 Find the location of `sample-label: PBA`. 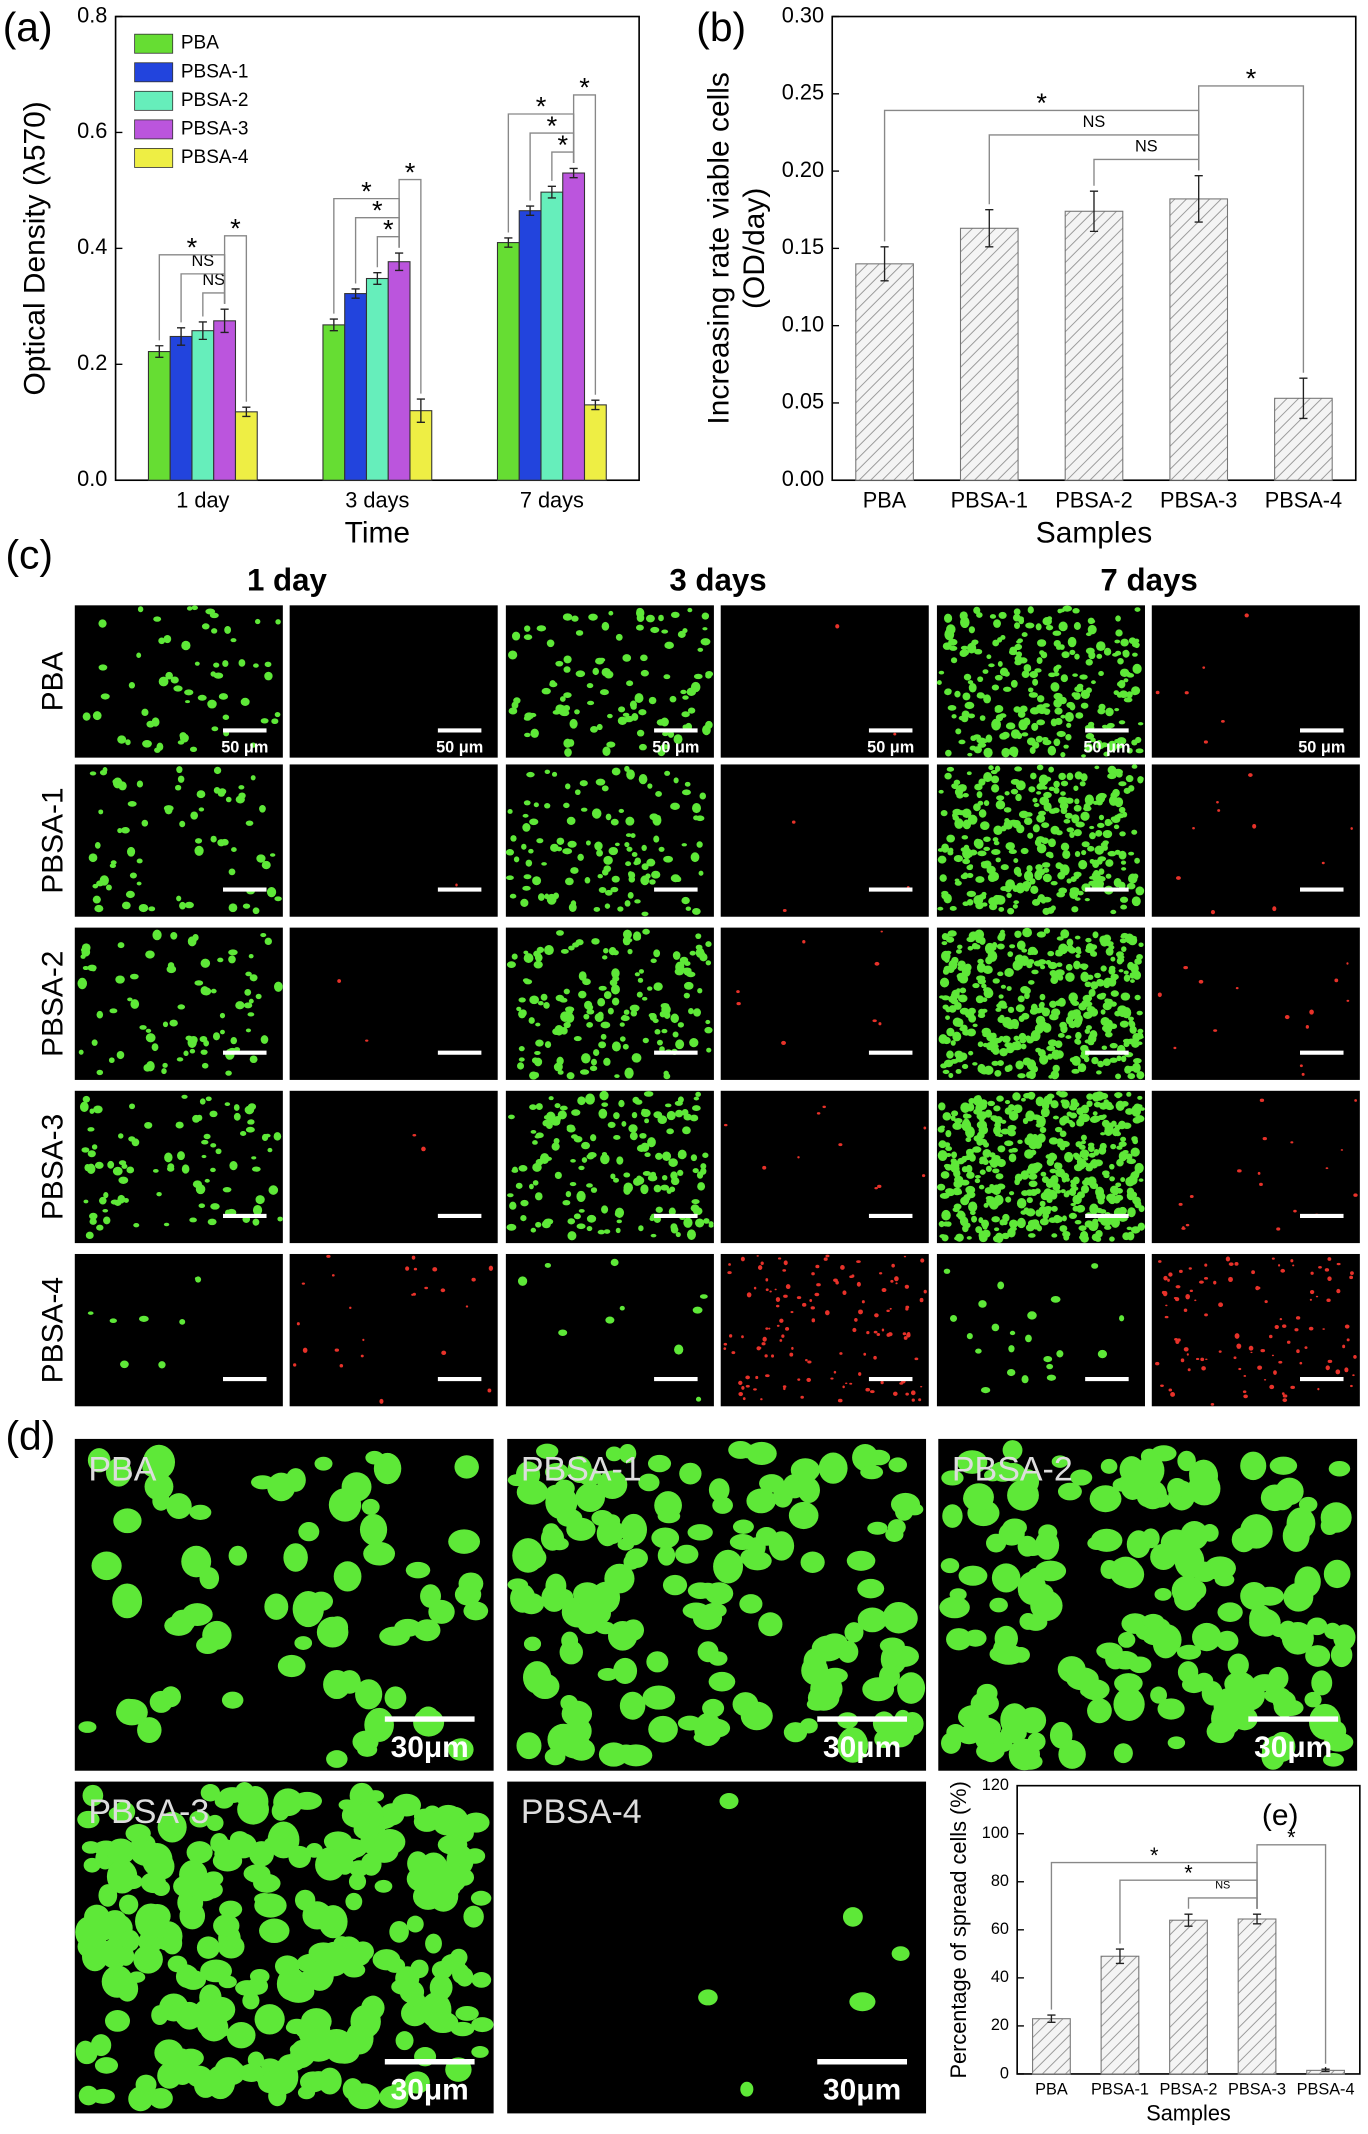

sample-label: PBA is located at coordinates (122, 1470).